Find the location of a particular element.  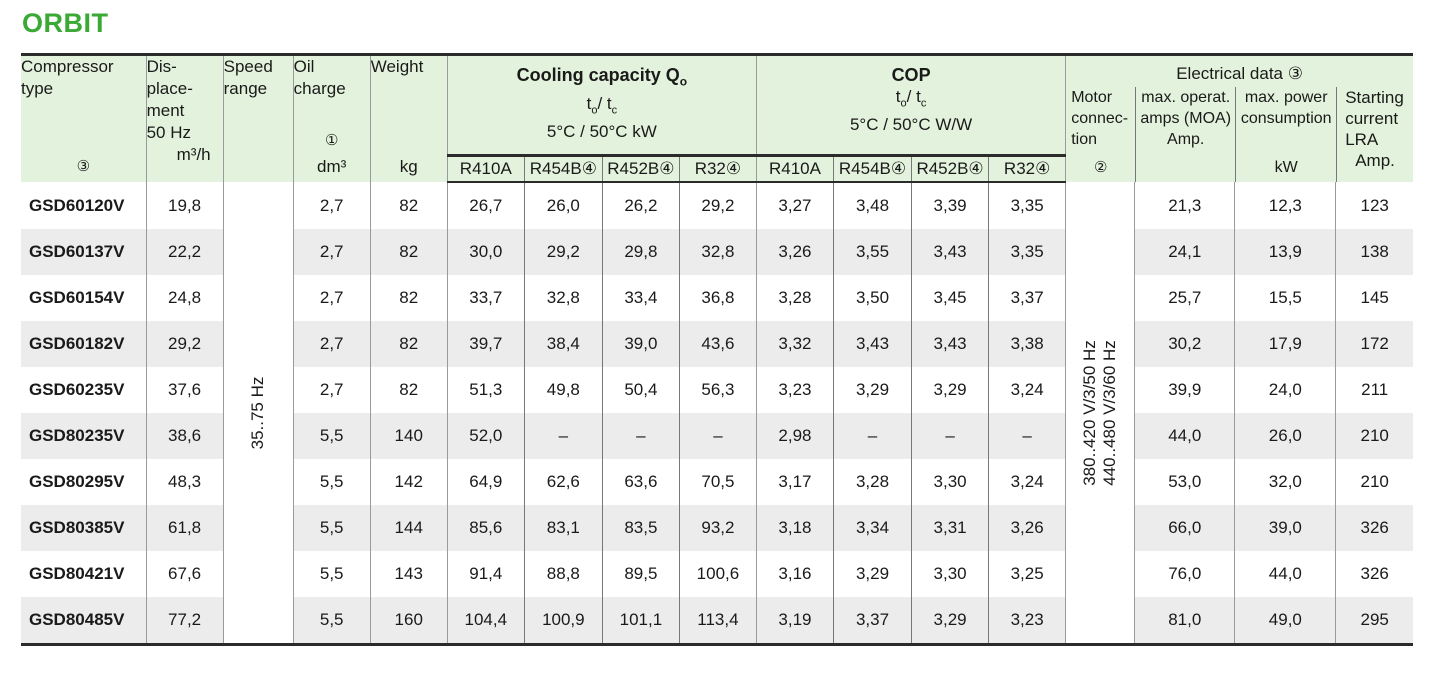

cell-cop: – is located at coordinates (872, 436).